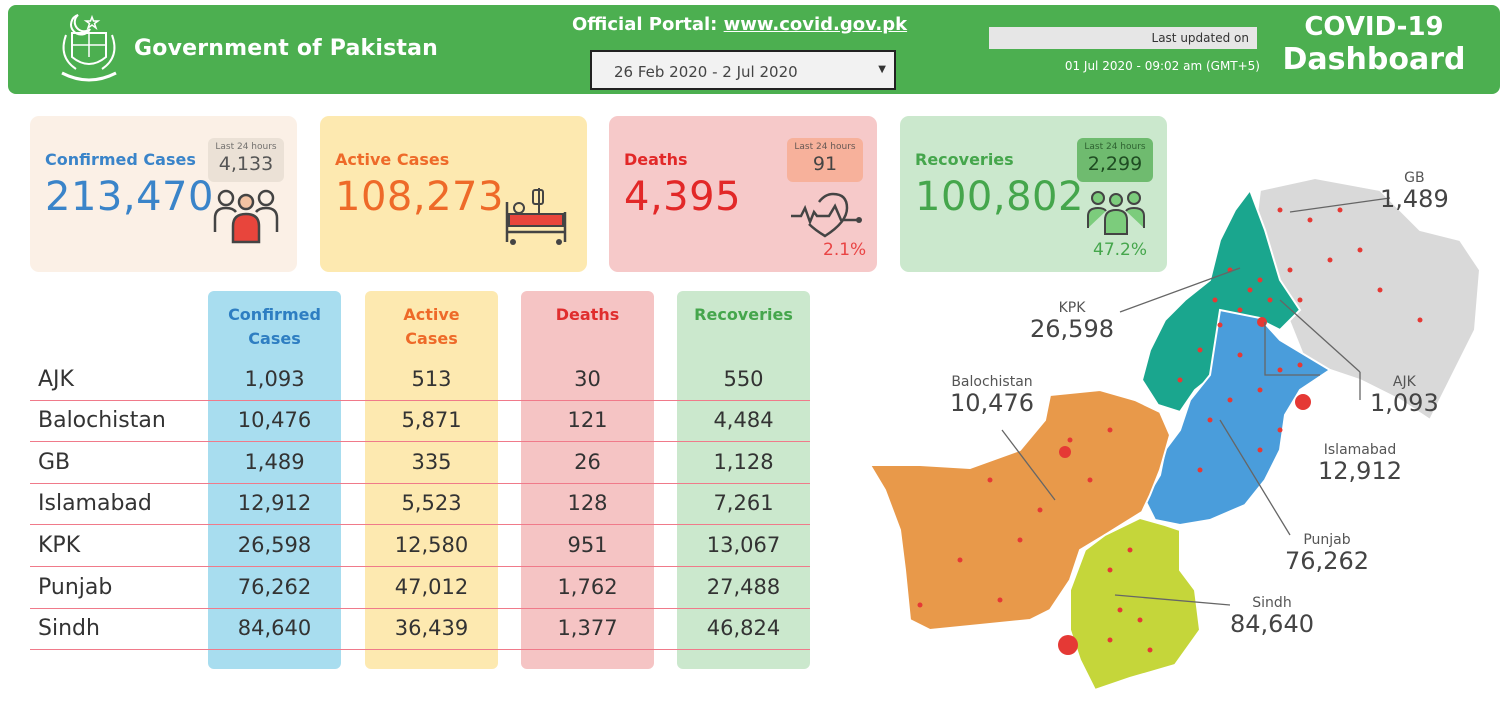 This screenshot has width=1505, height=701. I want to click on confirmed-cell: 1,489, so click(274, 462).